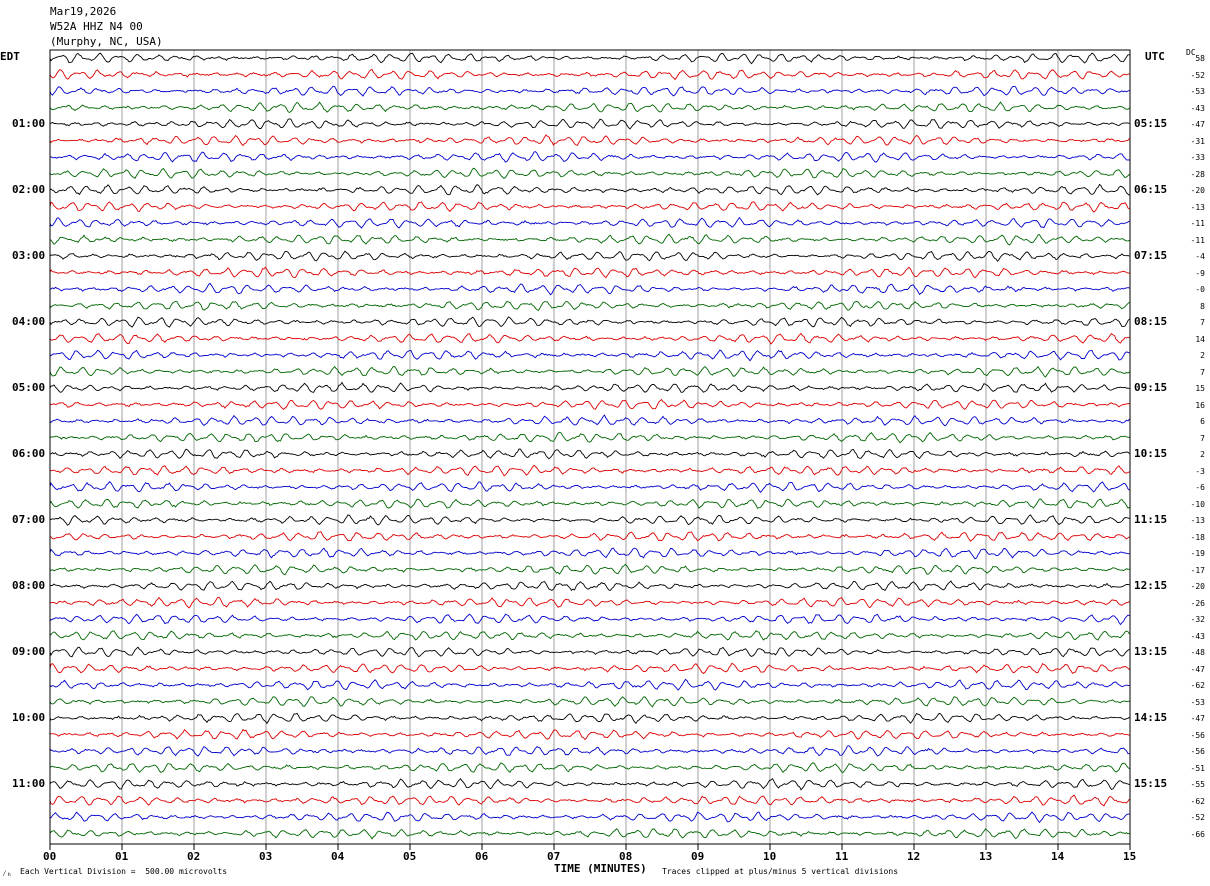 The image size is (1210, 886). Describe the element at coordinates (1202, 306) in the screenshot. I see `dc-offset-value: 8` at that location.